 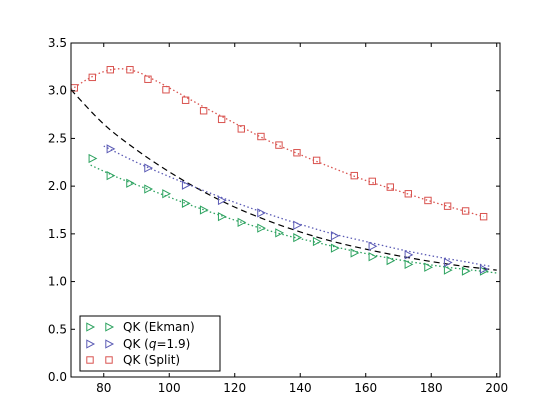 I want to click on x-tick-label: 100, so click(x=169, y=388).